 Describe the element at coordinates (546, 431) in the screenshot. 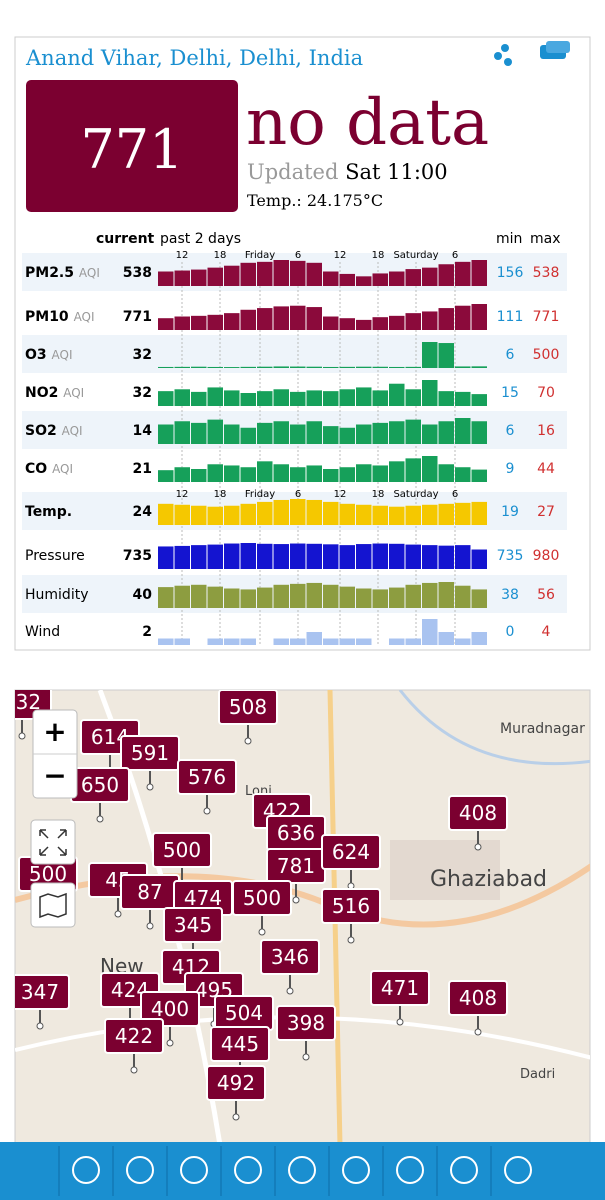

I see `max-value: 16` at that location.